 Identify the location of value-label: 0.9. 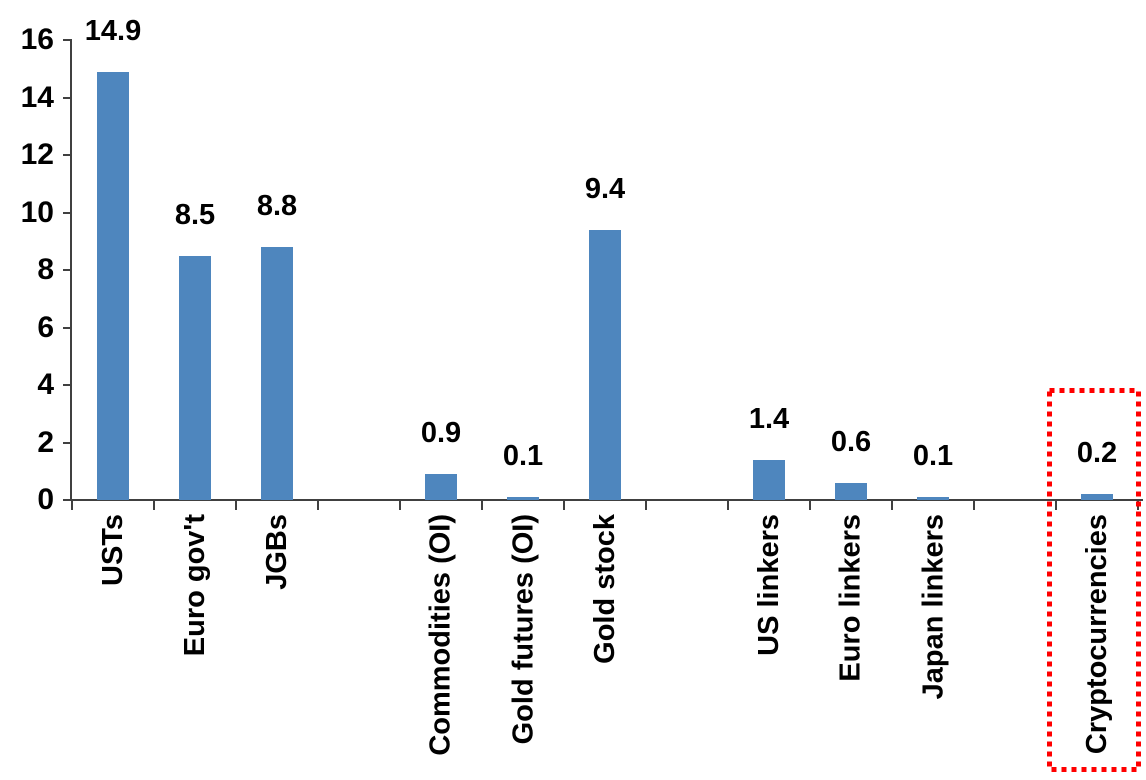
(441, 433).